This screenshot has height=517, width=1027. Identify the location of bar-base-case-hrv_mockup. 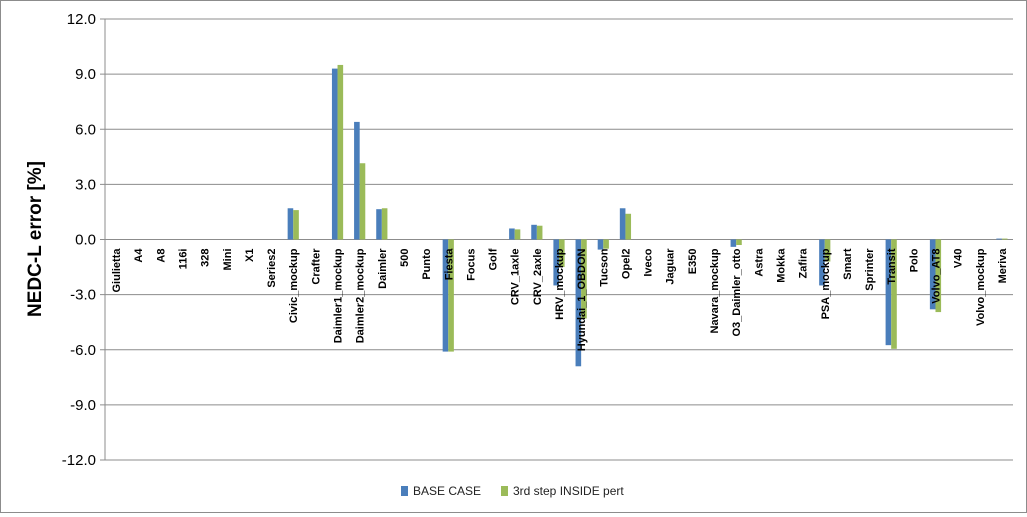
(556, 262).